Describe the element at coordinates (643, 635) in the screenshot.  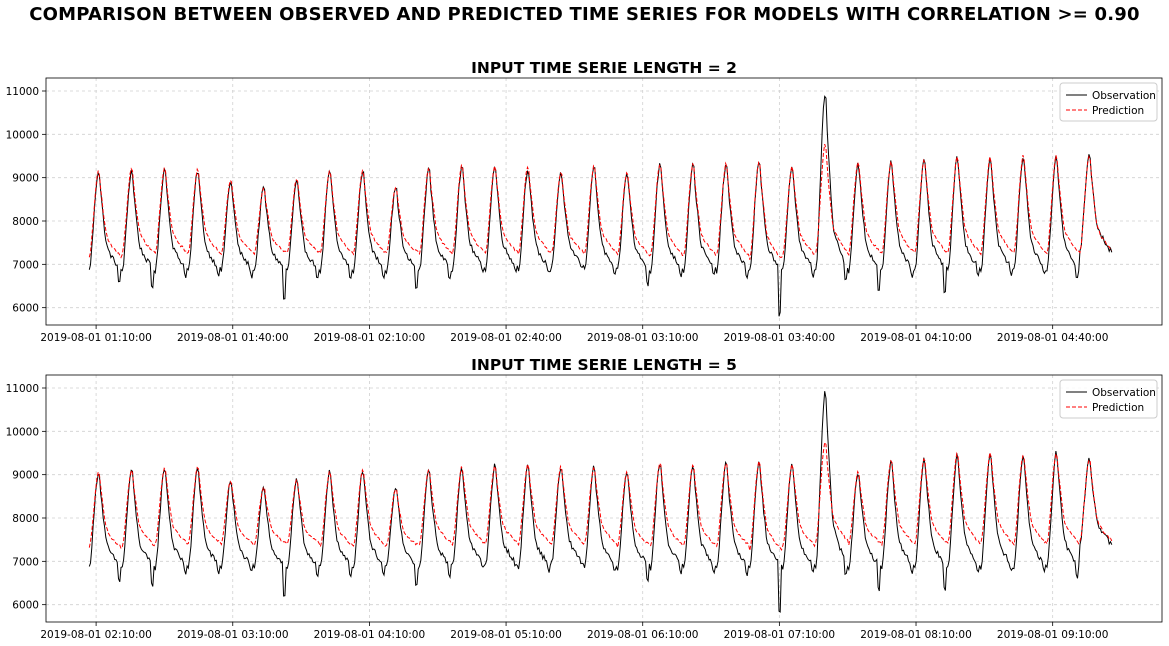
I see `x-tick-label: 2019-08-01 06:10:00` at that location.